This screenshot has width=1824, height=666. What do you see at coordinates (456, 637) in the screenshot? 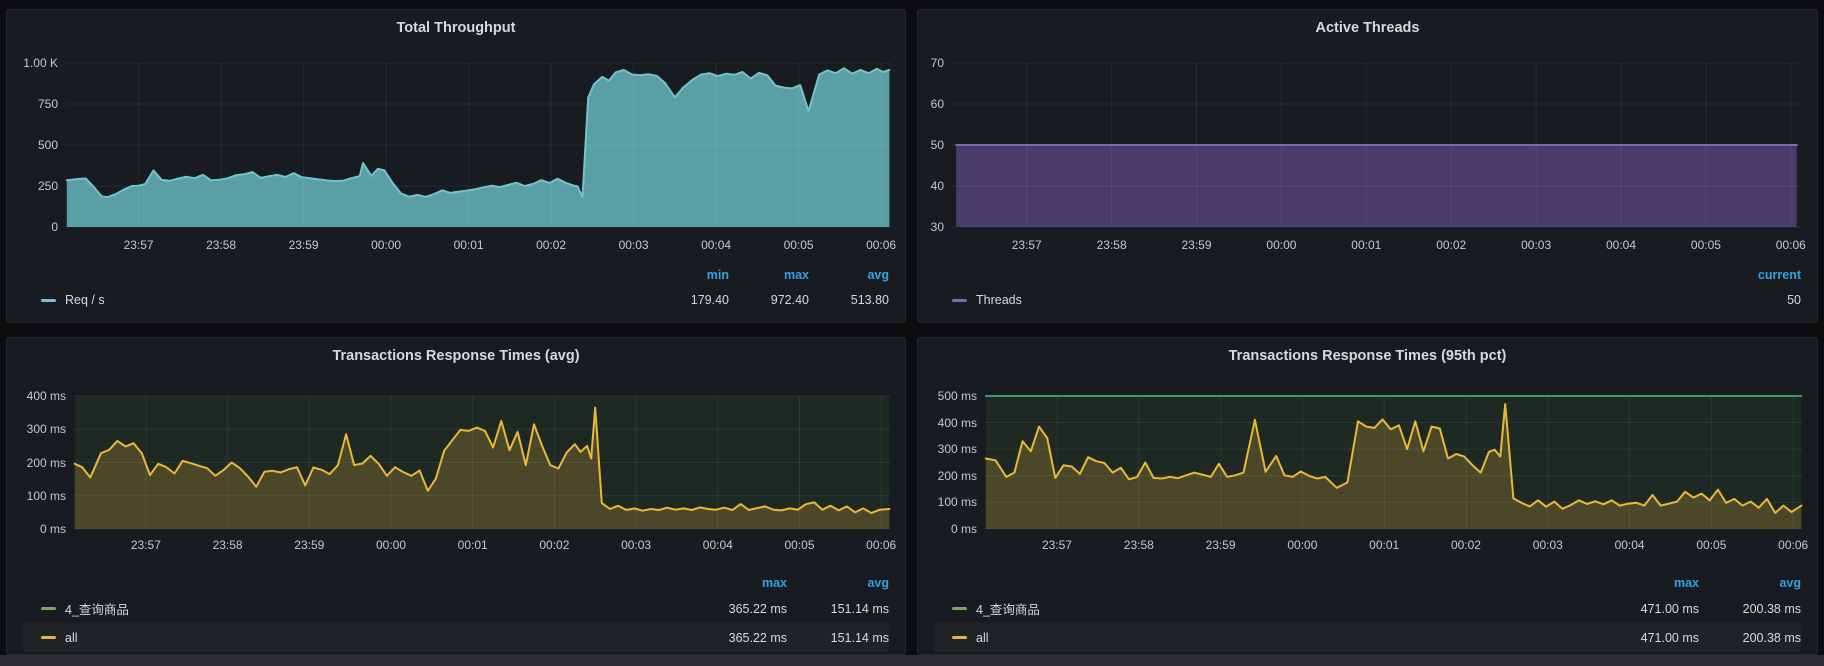
I see `legend-series-row: all 365.22 ms 151.14 ms` at bounding box center [456, 637].